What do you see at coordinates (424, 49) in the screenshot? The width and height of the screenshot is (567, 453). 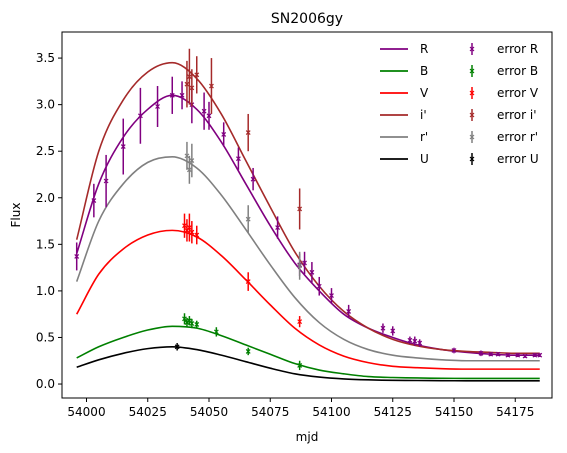 I see `legend-label: R` at bounding box center [424, 49].